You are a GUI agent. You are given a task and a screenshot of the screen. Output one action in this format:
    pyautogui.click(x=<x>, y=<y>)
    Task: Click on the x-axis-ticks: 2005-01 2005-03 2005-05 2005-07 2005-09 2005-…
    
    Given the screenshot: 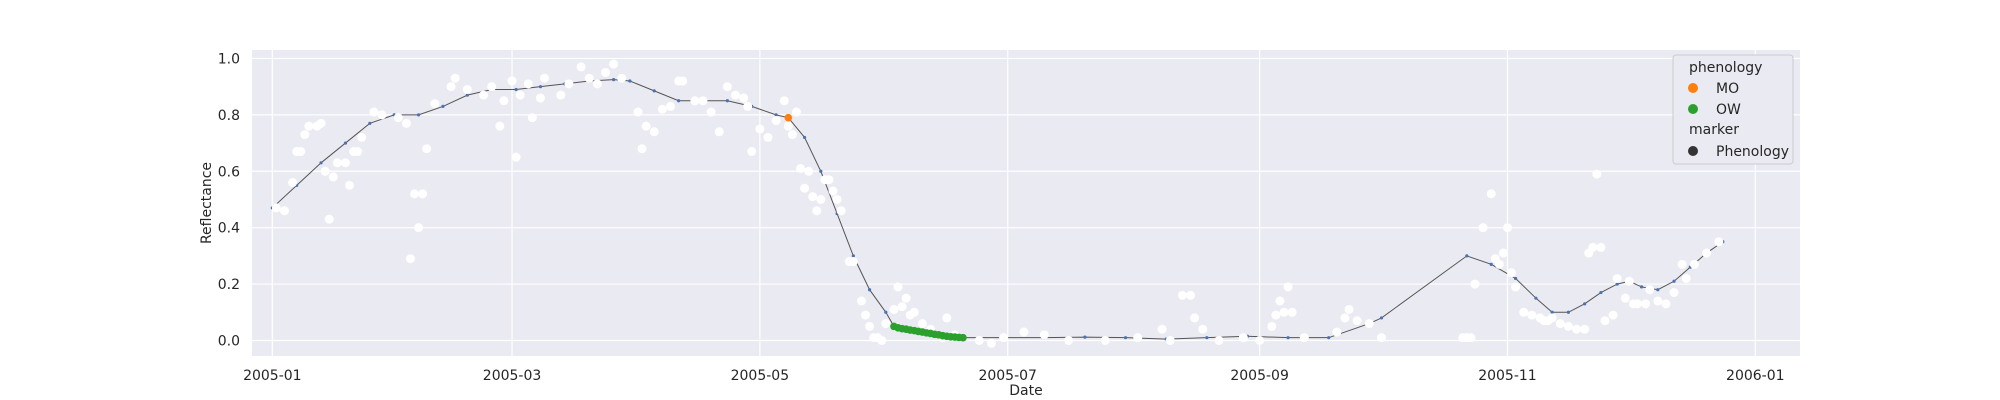 What is the action you would take?
    pyautogui.click(x=1013, y=376)
    